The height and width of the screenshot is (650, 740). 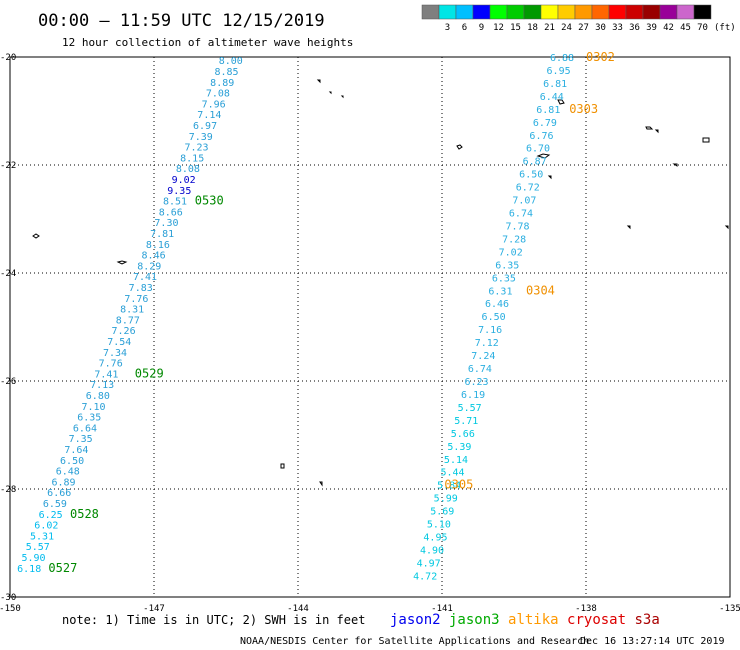 What do you see at coordinates (218, 94) in the screenshot?
I see `wave-height-value: 7.08` at bounding box center [218, 94].